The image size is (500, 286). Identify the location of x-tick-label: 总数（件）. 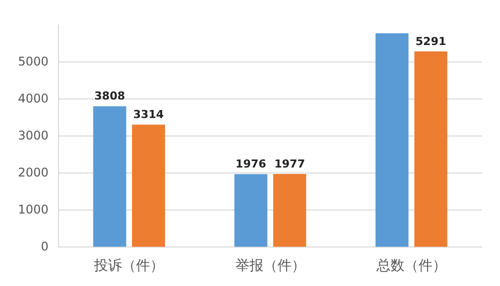
(410, 266).